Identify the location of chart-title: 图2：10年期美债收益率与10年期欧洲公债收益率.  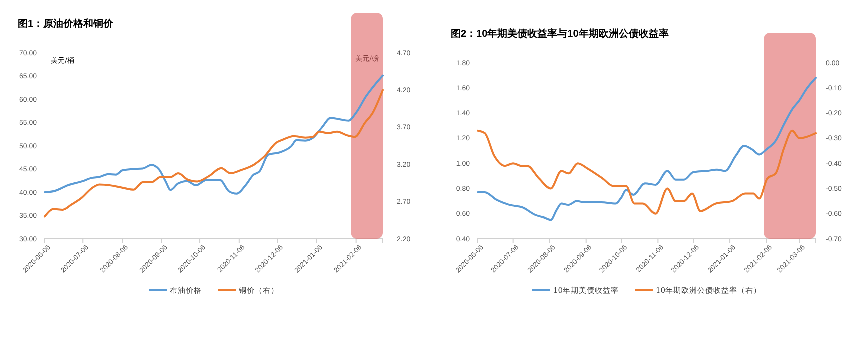
(560, 34).